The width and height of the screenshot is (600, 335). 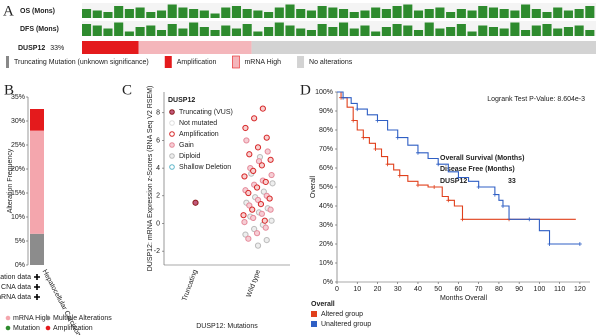 I want to click on y-tick-label: 0, so click(x=158, y=223).